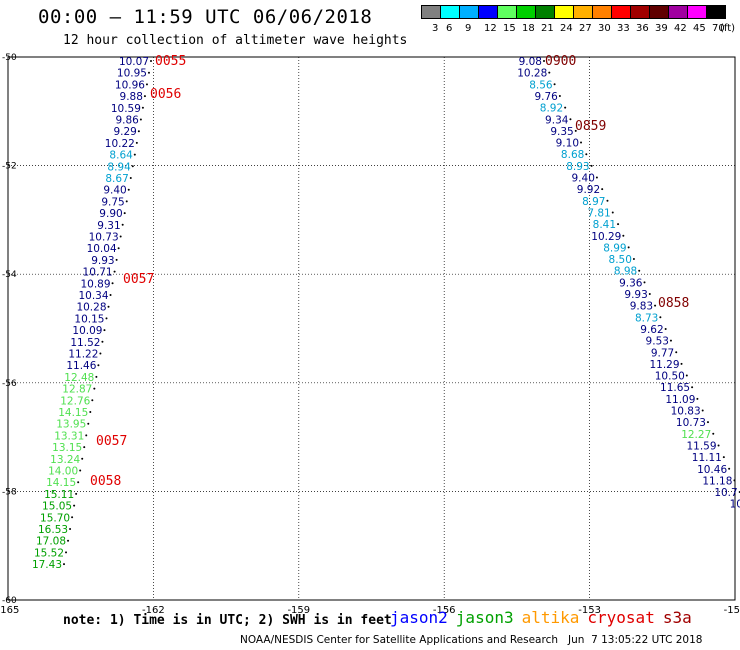  What do you see at coordinates (124, 132) in the screenshot?
I see `wave-height-label: 9.29` at bounding box center [124, 132].